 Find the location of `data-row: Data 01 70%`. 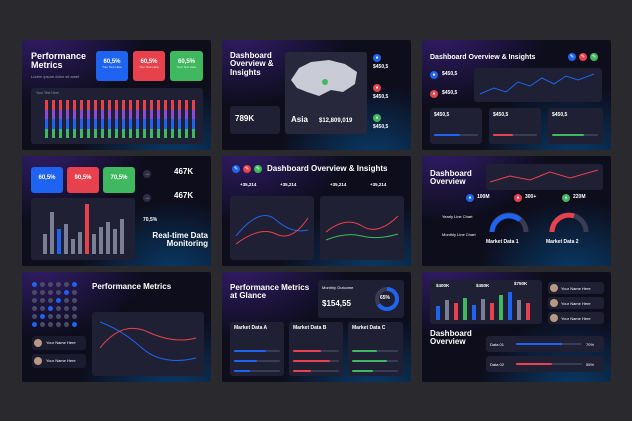

data-row: Data 01 70% is located at coordinates (545, 344).